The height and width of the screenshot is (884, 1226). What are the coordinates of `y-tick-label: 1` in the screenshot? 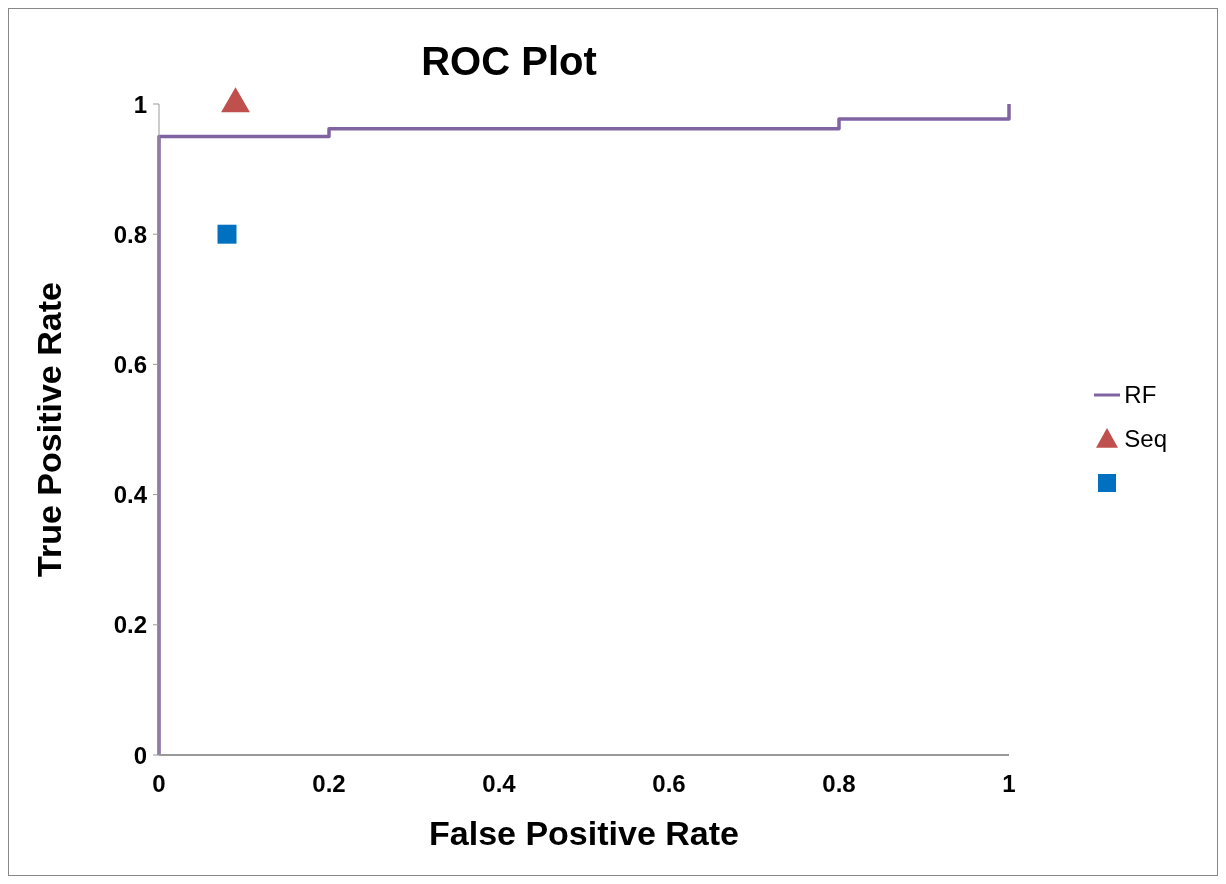 It's located at (140, 104).